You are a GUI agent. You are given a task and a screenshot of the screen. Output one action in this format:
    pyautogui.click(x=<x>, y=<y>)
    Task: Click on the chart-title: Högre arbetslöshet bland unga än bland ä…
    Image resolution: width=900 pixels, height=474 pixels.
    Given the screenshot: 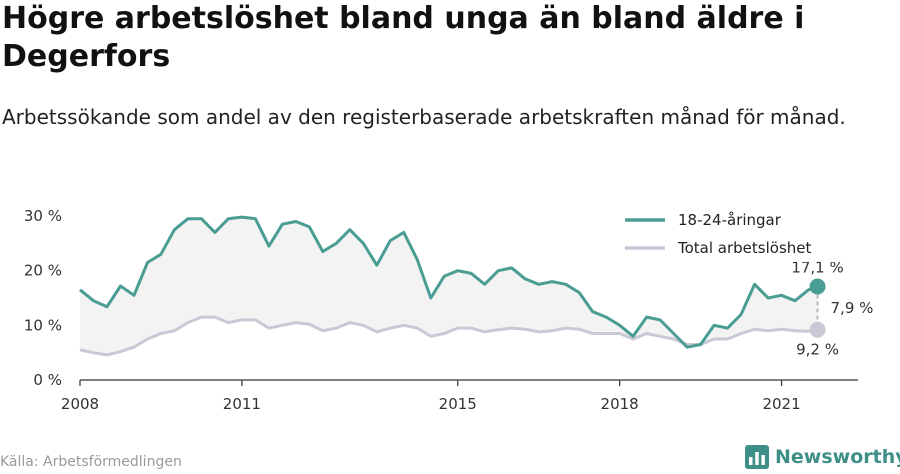 What is the action you would take?
    pyautogui.click(x=403, y=37)
    